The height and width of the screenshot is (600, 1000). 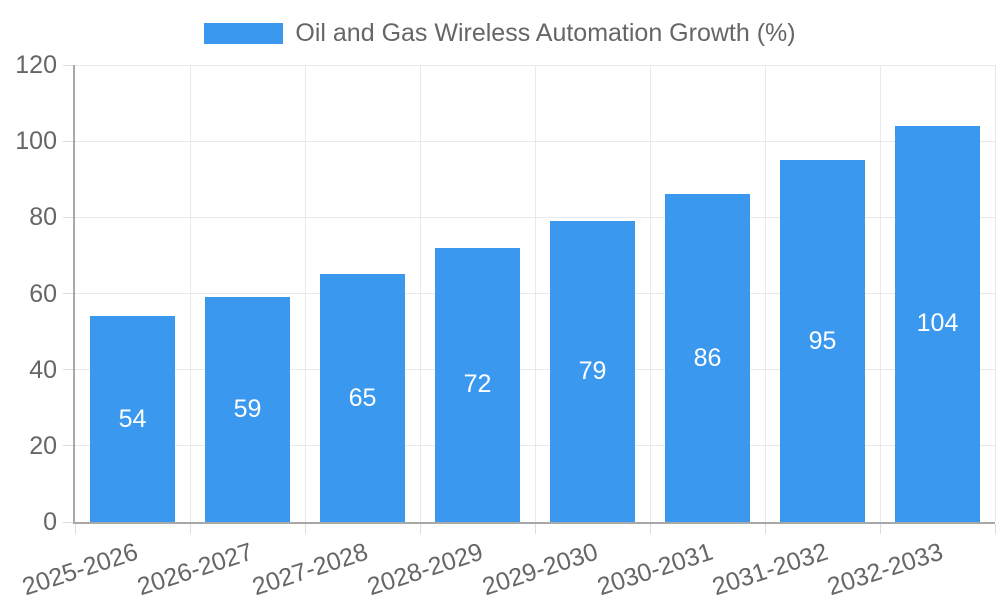 I want to click on bar: 86, so click(x=707, y=358).